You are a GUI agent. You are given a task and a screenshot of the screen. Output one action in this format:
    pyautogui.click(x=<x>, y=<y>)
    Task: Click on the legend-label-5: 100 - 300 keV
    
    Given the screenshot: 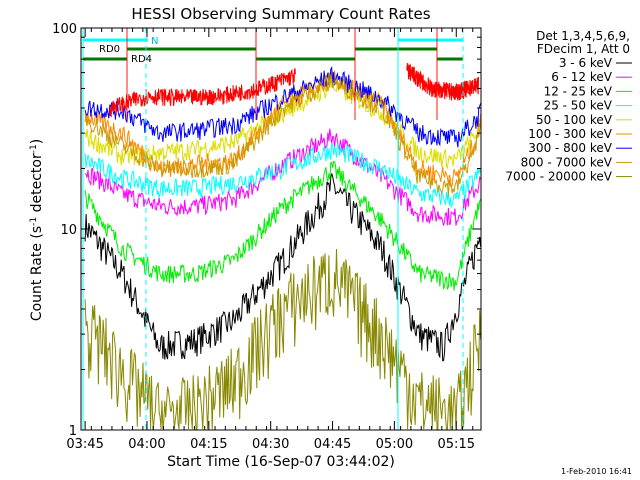 What is the action you would take?
    pyautogui.click(x=570, y=134)
    